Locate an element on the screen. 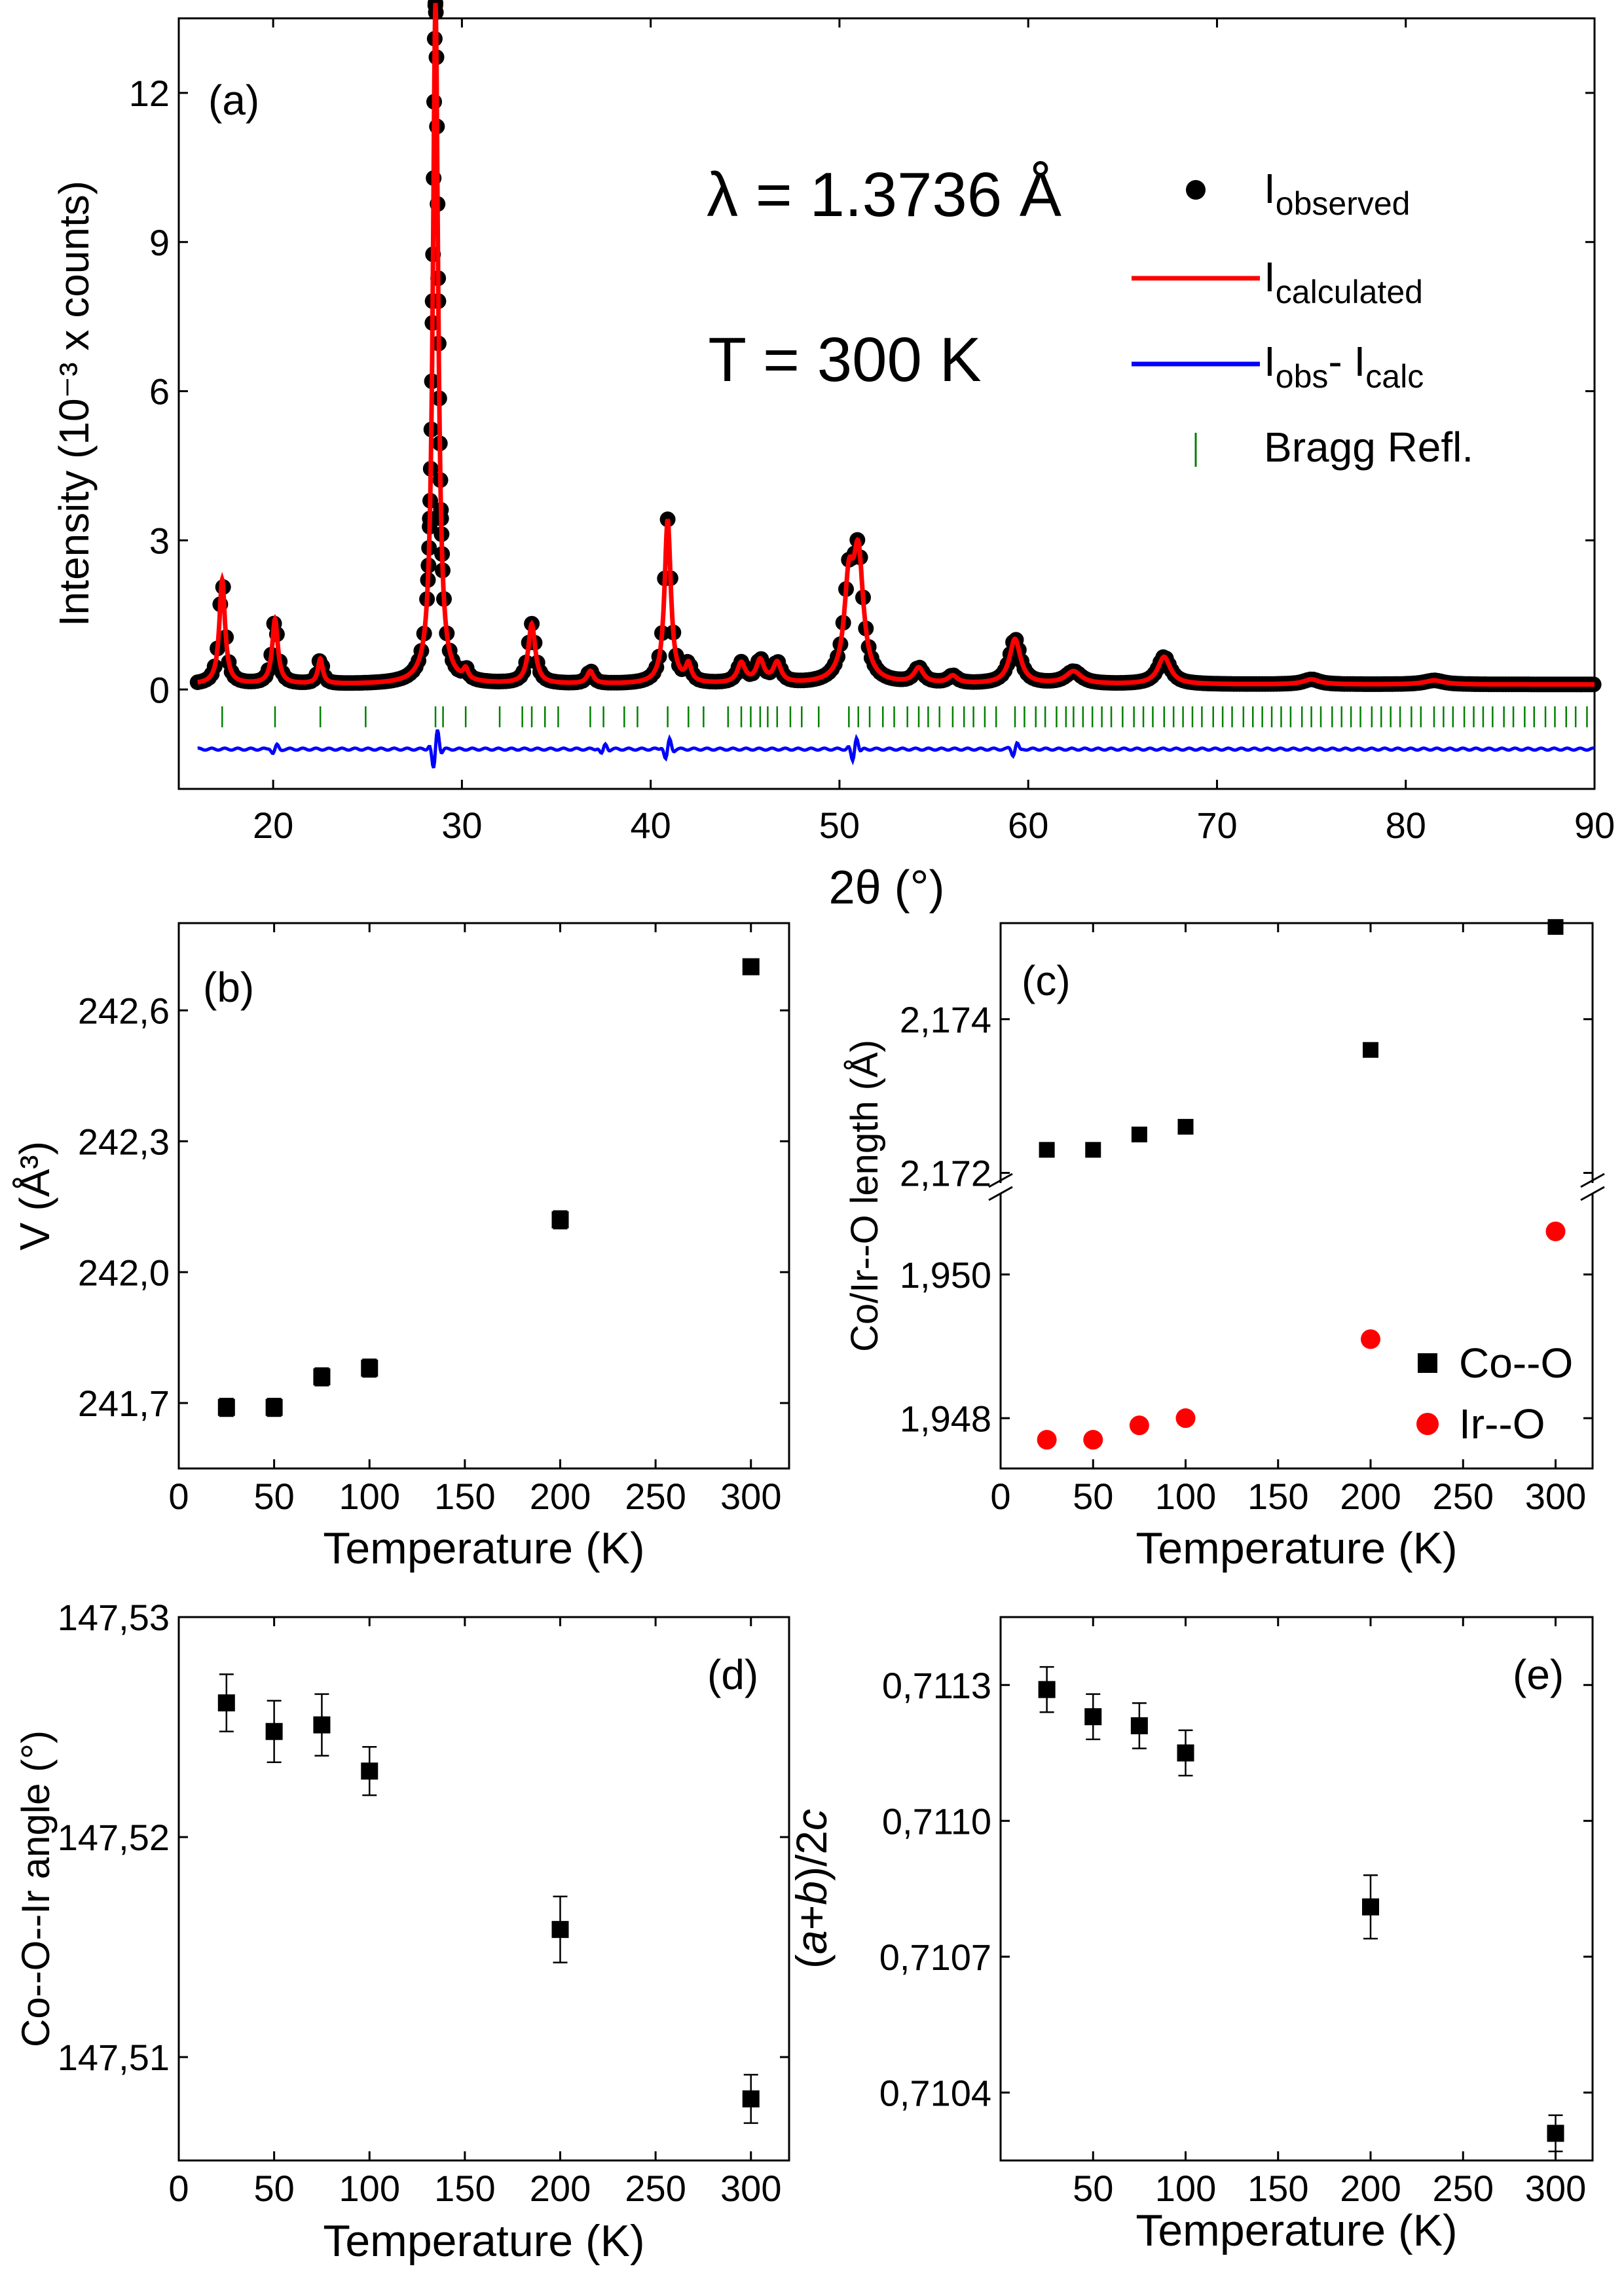  y-axis-label: Intensity (10⁻³ x counts) is located at coordinates (74, 404).